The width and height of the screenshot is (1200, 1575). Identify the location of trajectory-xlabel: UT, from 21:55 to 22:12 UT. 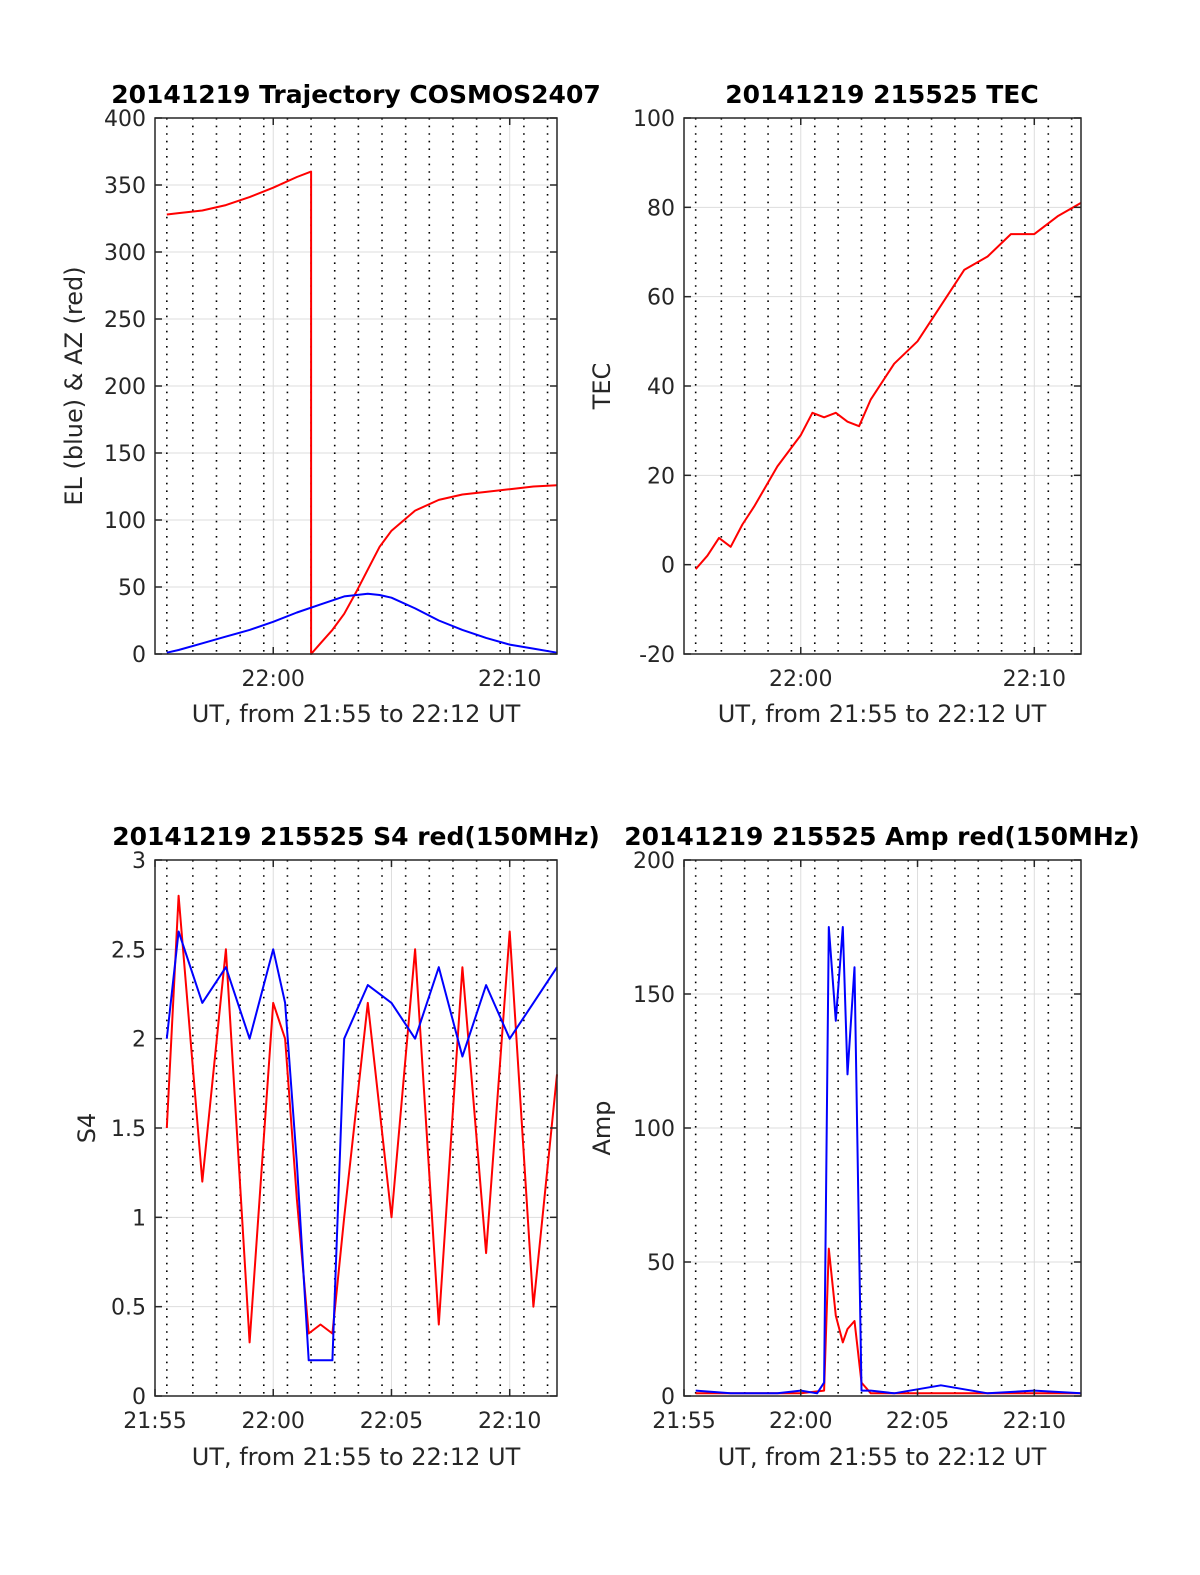
(356, 714).